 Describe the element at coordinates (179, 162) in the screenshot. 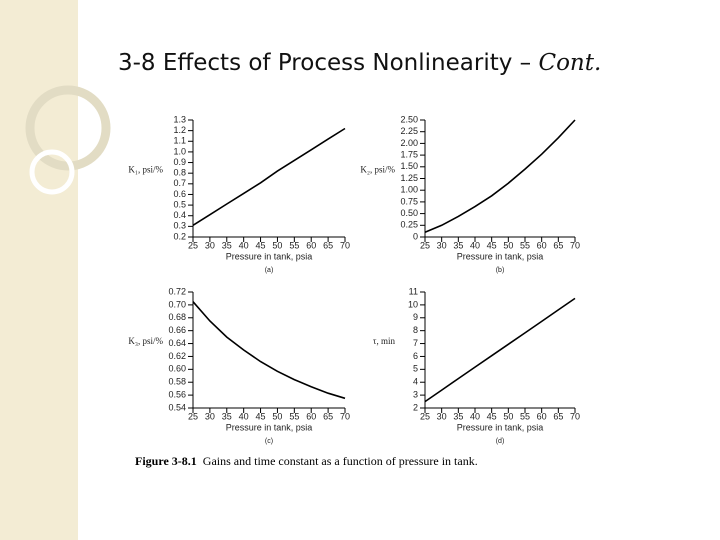

I see `y-tick-label: 0.9` at that location.